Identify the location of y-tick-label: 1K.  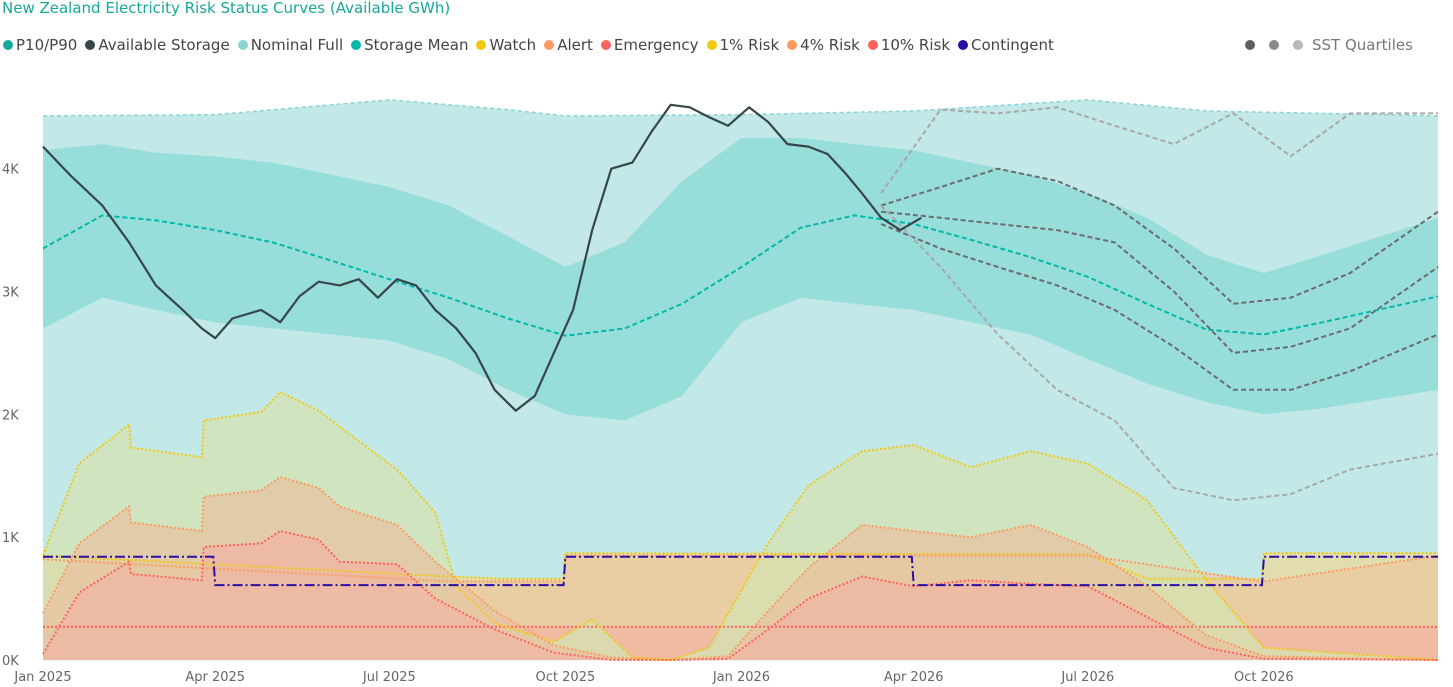
(10, 538).